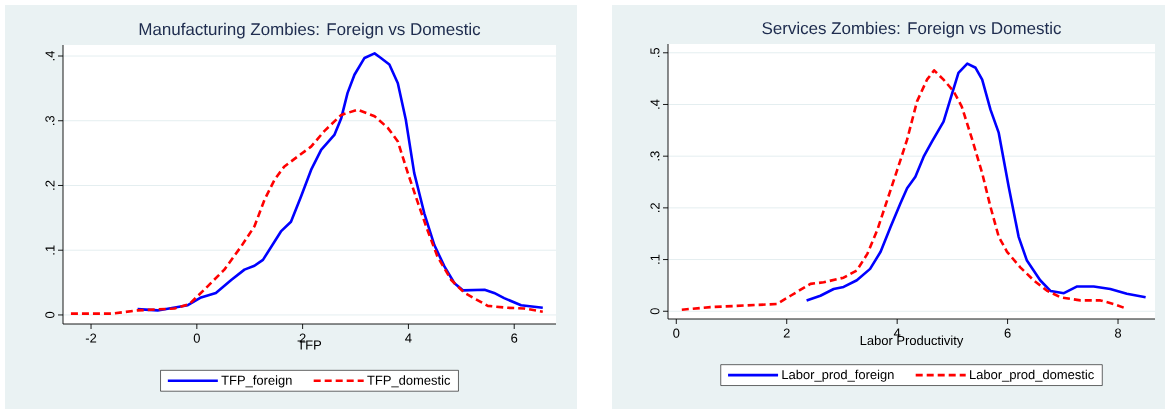 This screenshot has width=1165, height=409. I want to click on x-tick-label: -2, so click(91, 338).